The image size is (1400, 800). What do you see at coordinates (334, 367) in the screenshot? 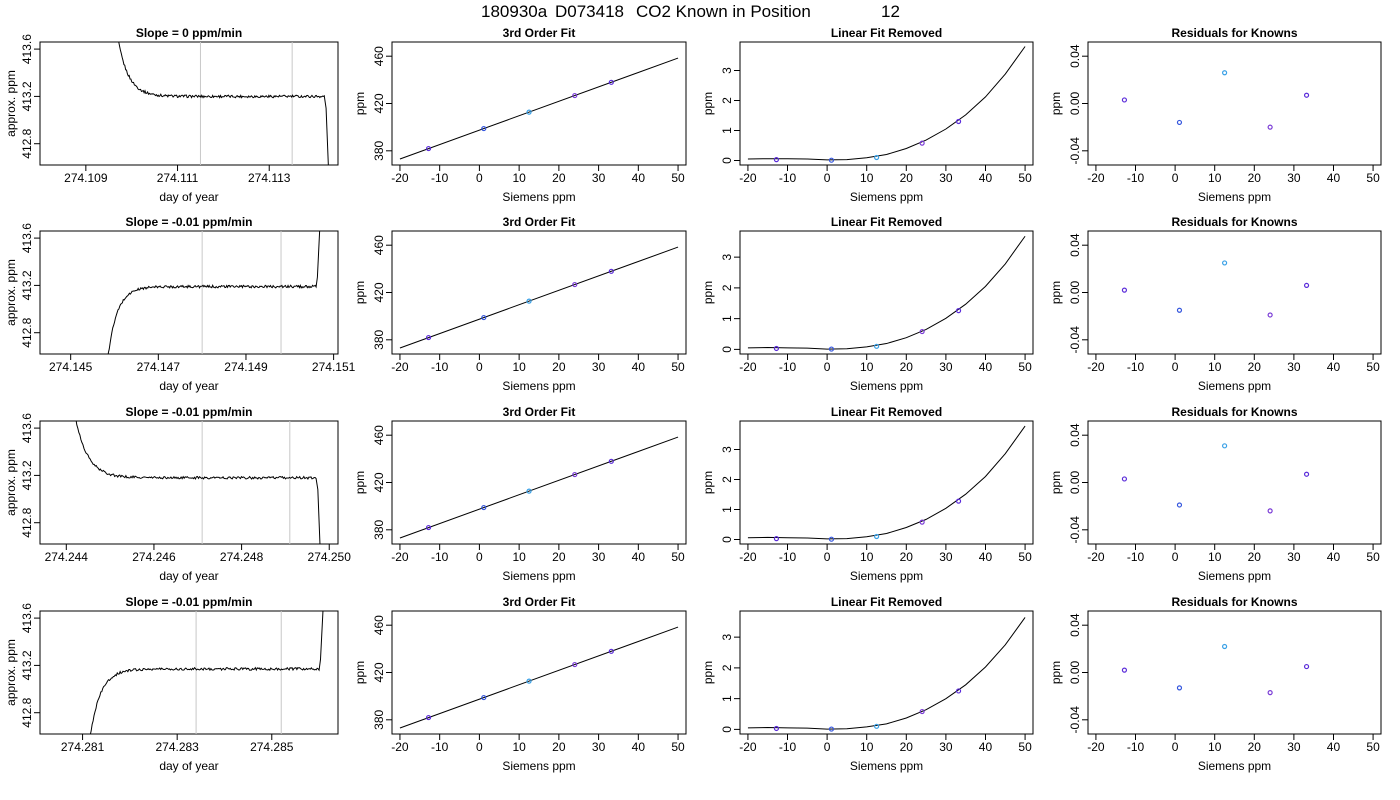
I see `x-tick-label: 274.151` at bounding box center [334, 367].